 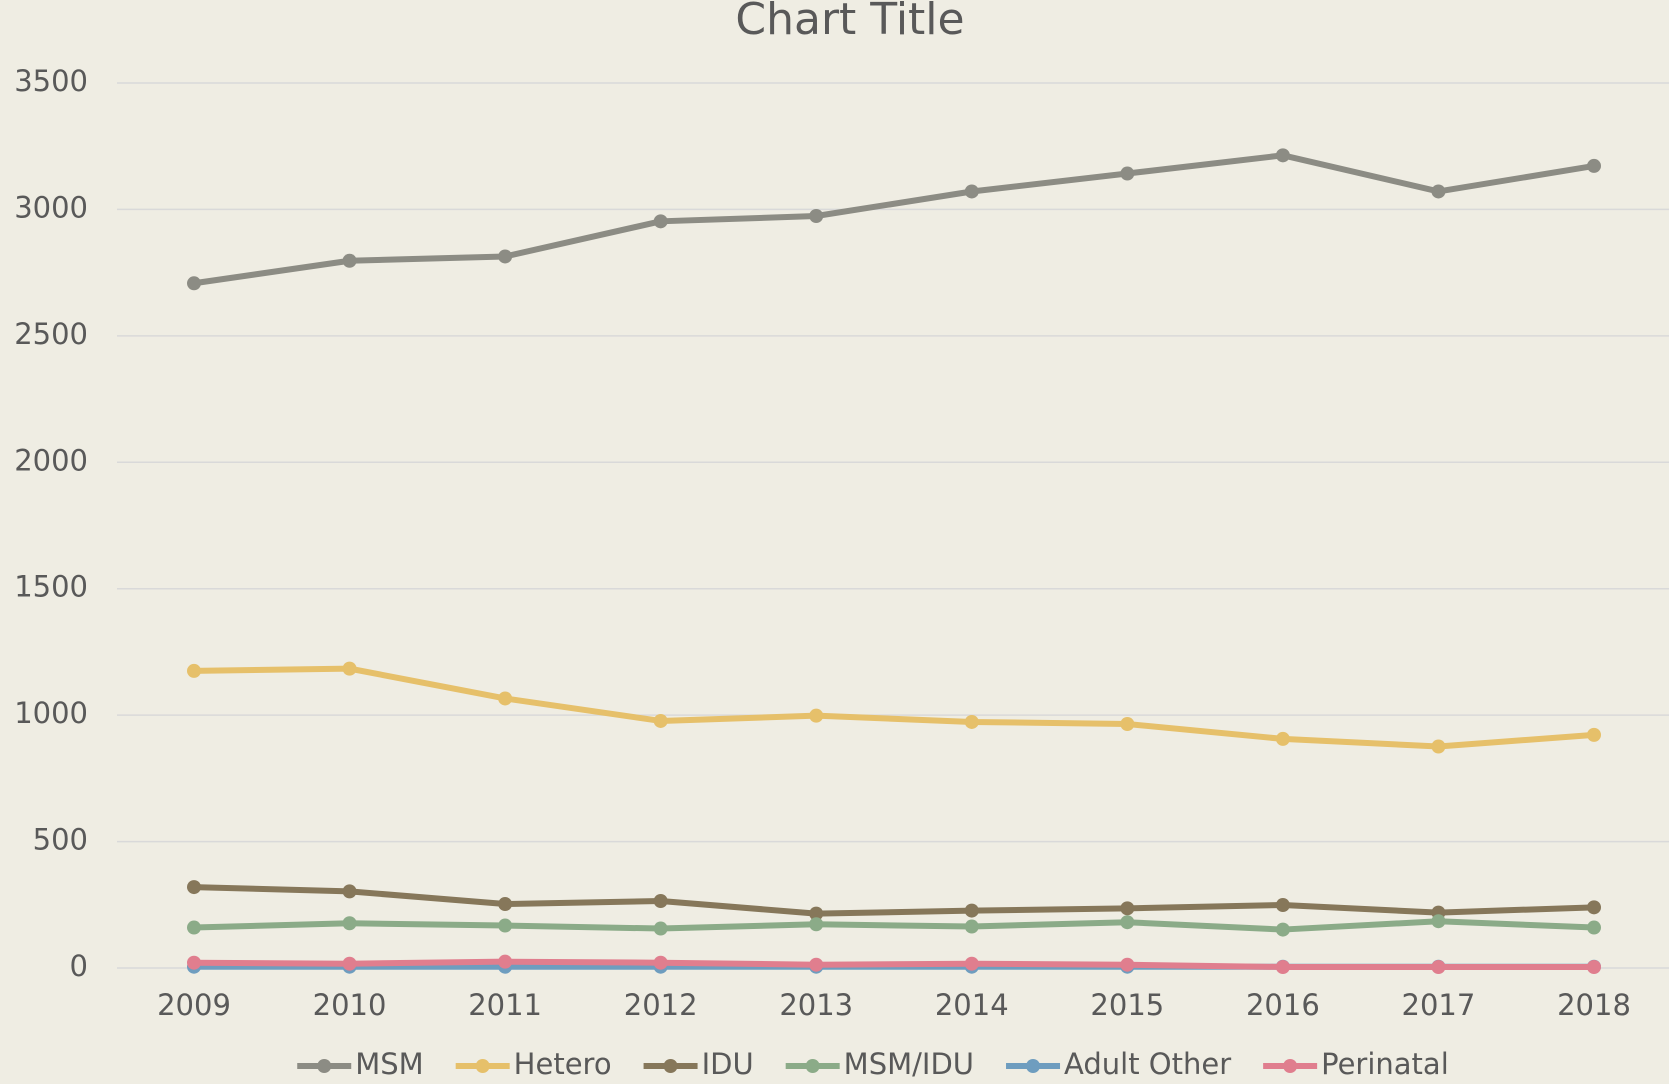 What do you see at coordinates (849, 22) in the screenshot?
I see `chart-title: Chart Title` at bounding box center [849, 22].